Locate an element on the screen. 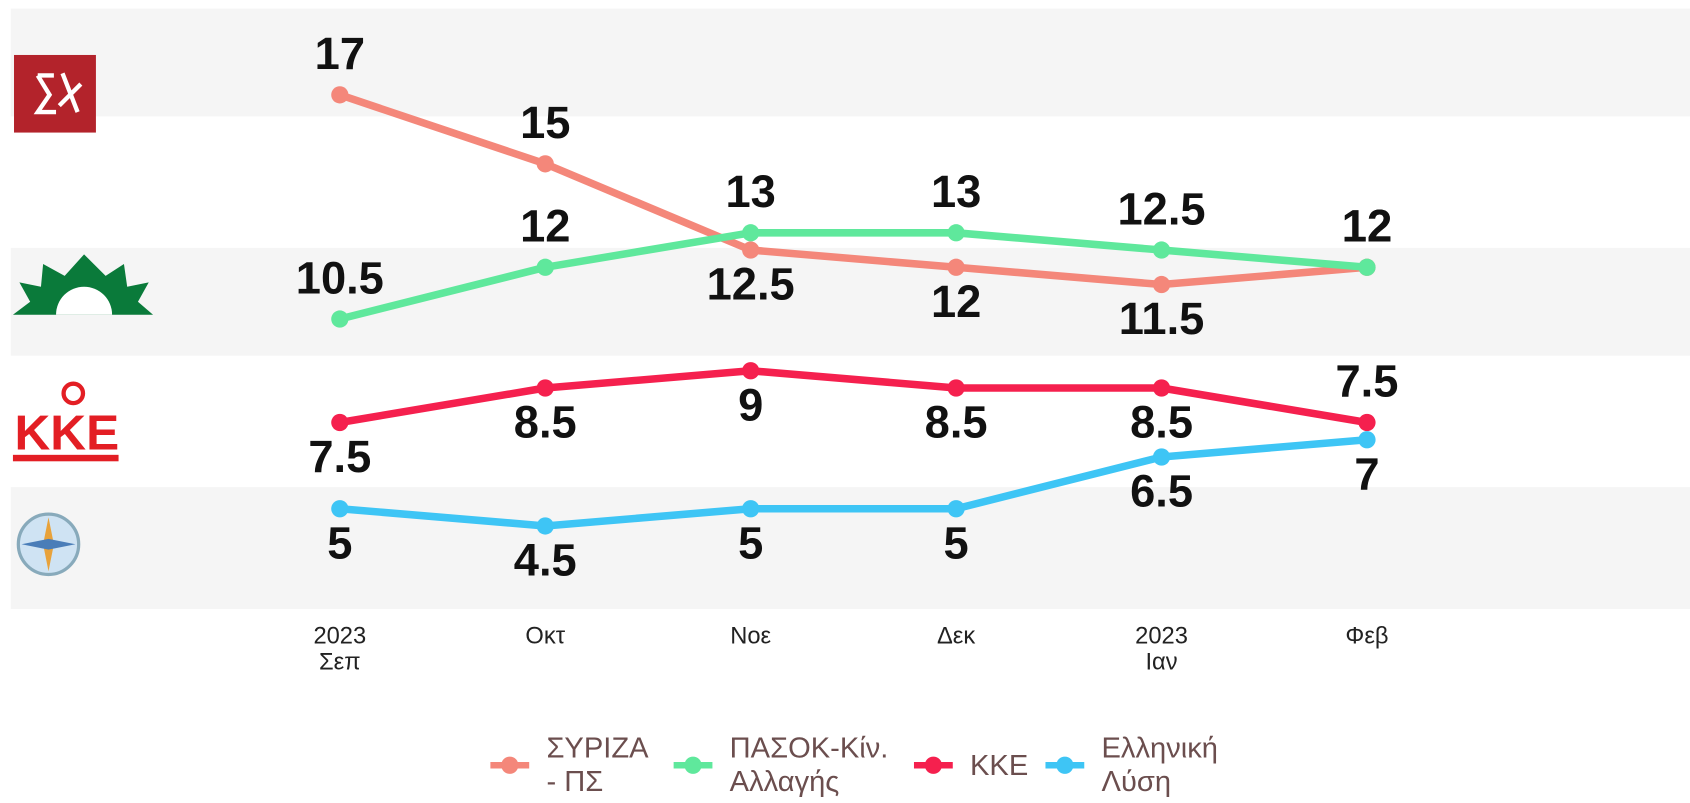 This screenshot has height=803, width=1690. logo-kke: ΚΚΕ is located at coordinates (65, 421).